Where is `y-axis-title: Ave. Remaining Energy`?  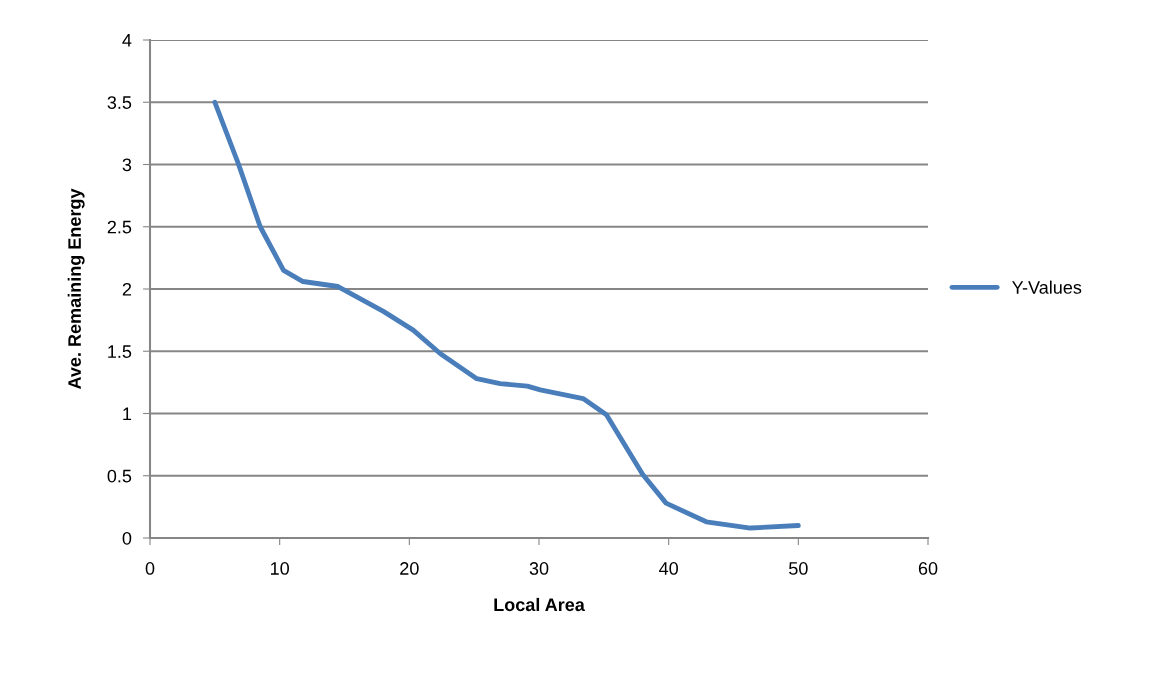
y-axis-title: Ave. Remaining Energy is located at coordinates (76, 289).